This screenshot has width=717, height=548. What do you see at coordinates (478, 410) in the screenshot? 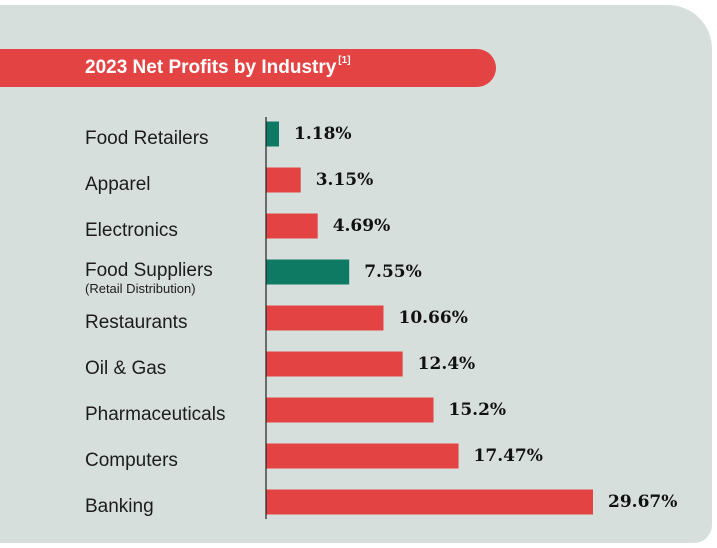
I see `value-label-6: 15.2%` at bounding box center [478, 410].